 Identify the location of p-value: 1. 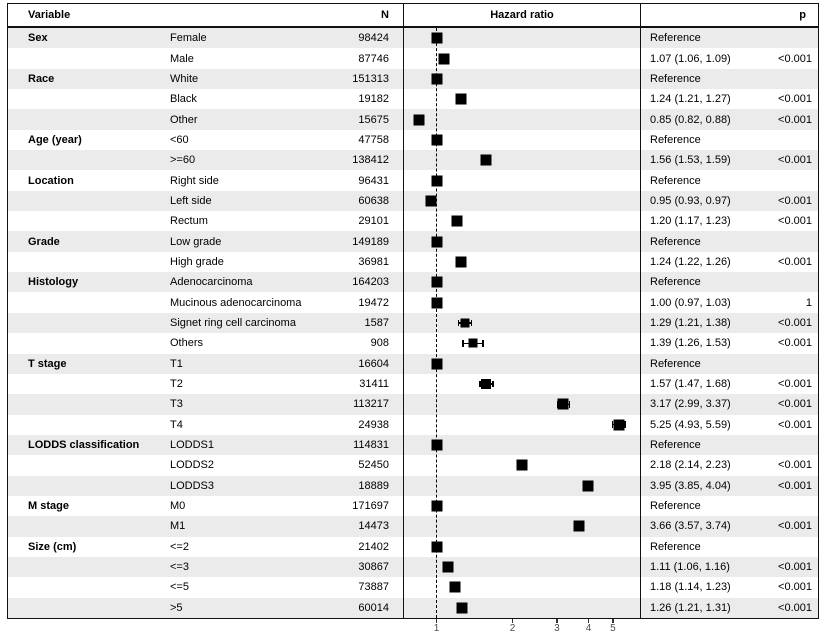
(808, 302).